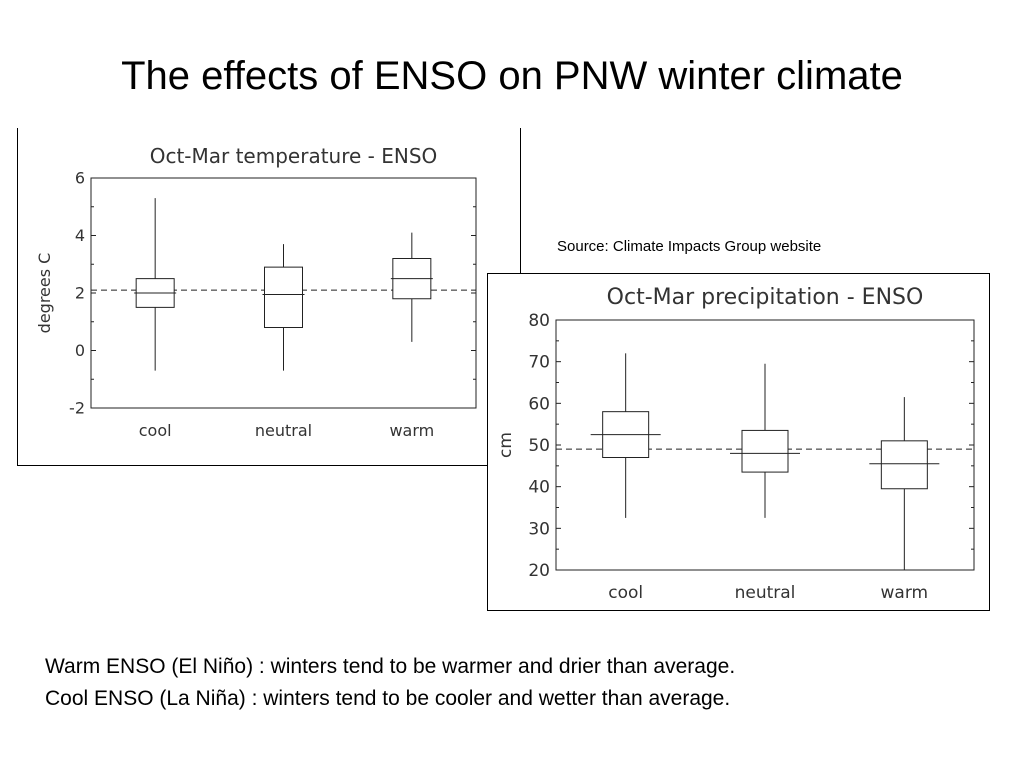 This screenshot has width=1024, height=768. What do you see at coordinates (506, 445) in the screenshot?
I see `y-axis-label: cm` at bounding box center [506, 445].